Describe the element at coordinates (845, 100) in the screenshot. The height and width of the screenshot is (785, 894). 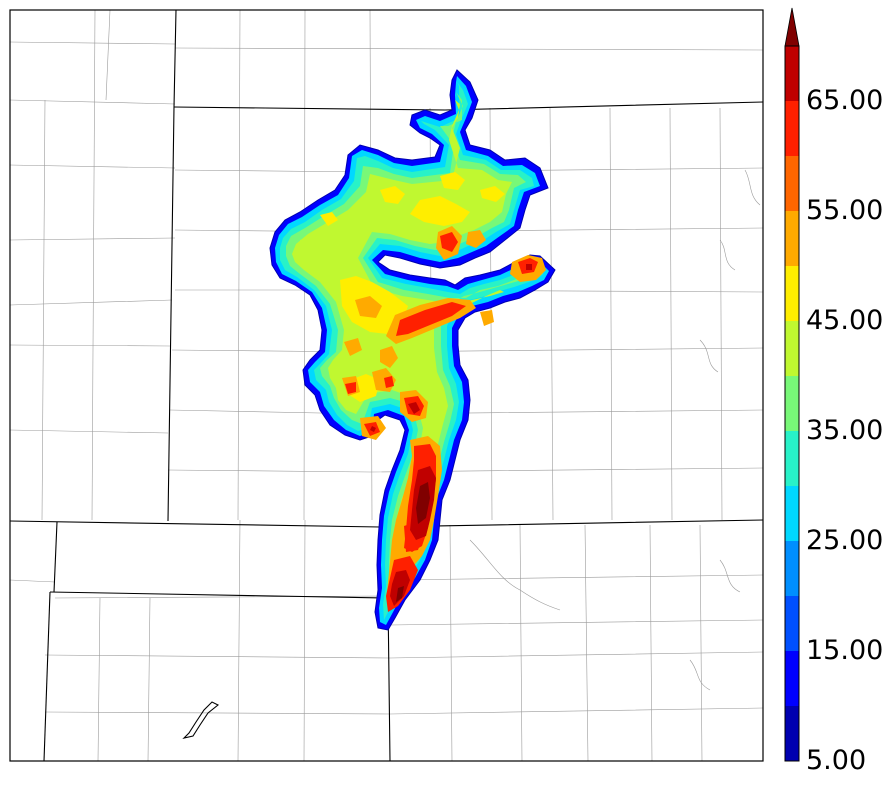
I see `colorbar-tick-label: 65.00` at that location.